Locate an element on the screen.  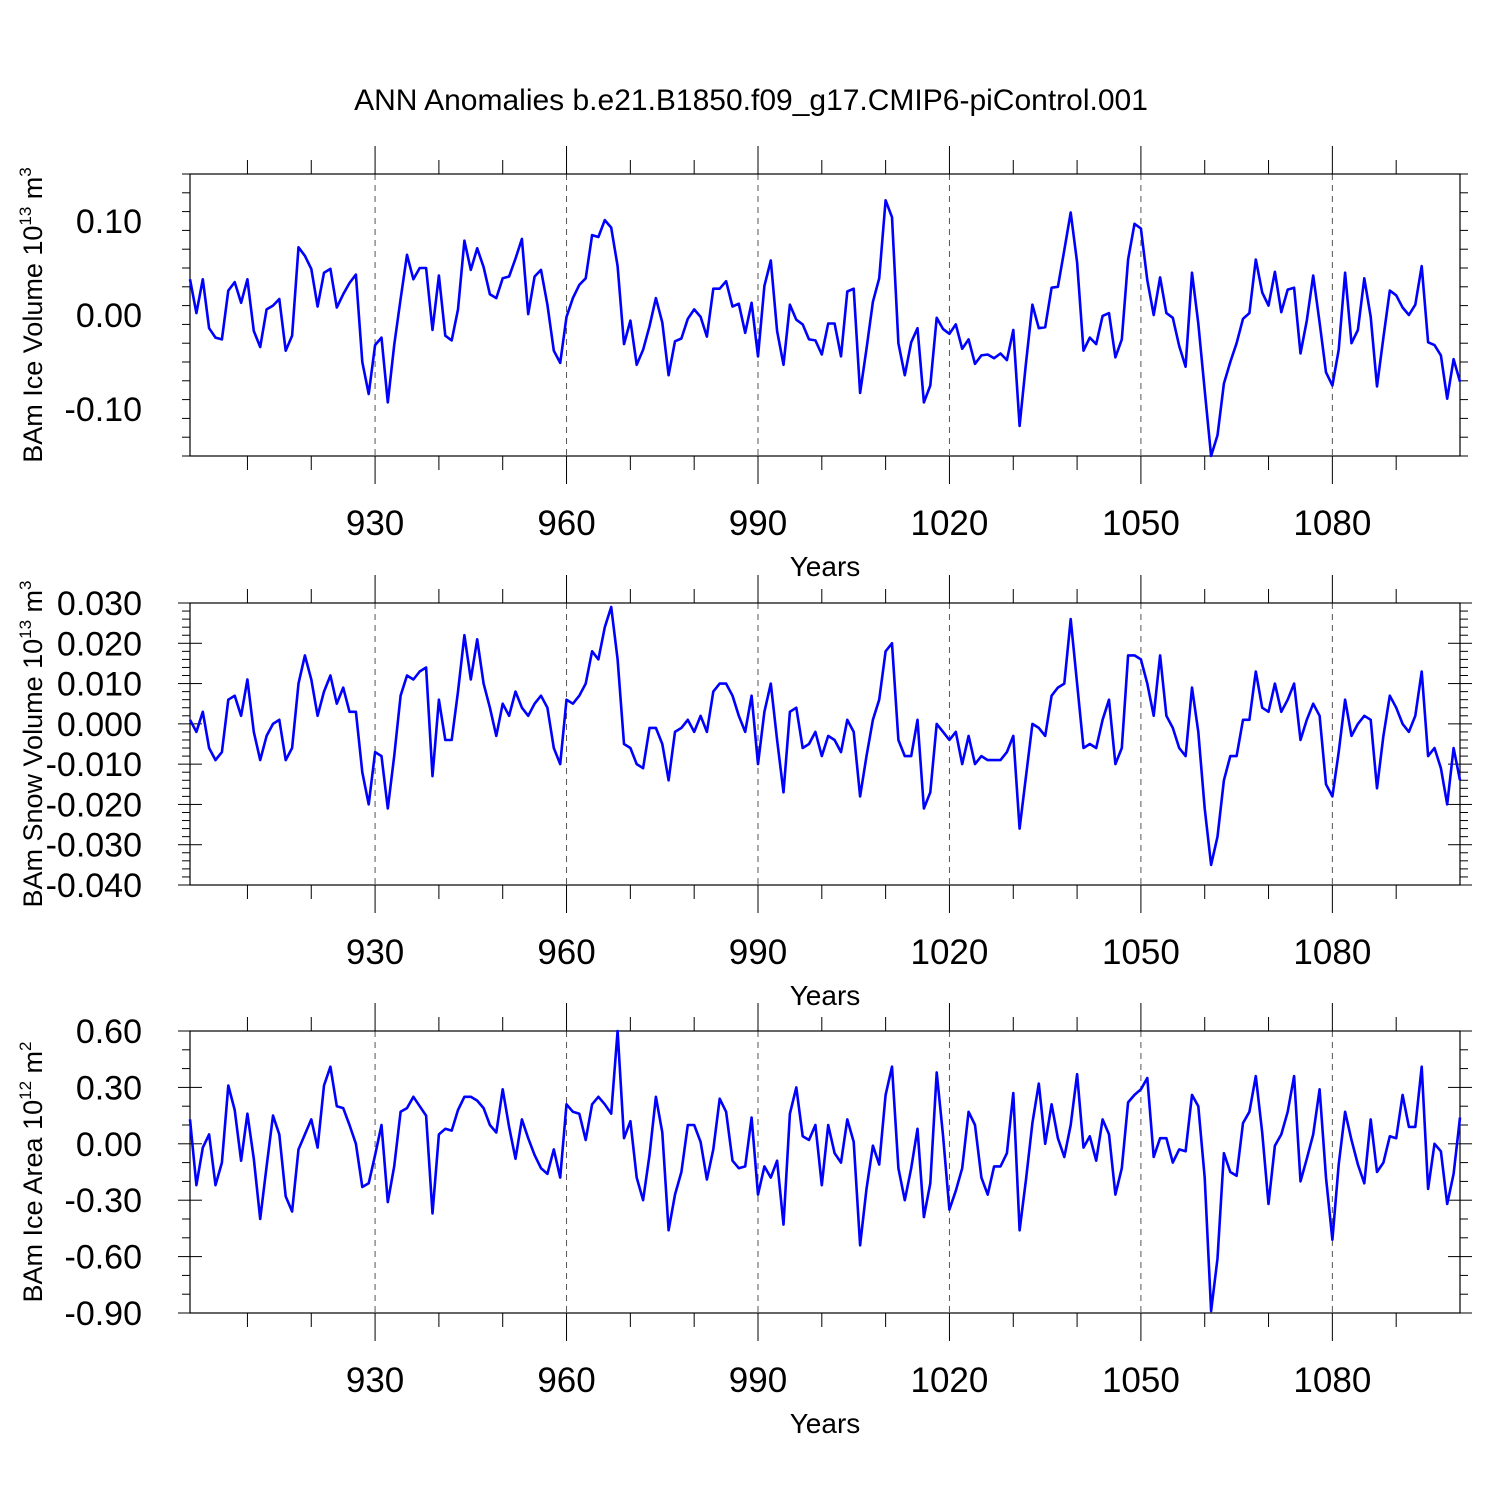
y-tick-label: -0.010 is located at coordinates (94, 765).